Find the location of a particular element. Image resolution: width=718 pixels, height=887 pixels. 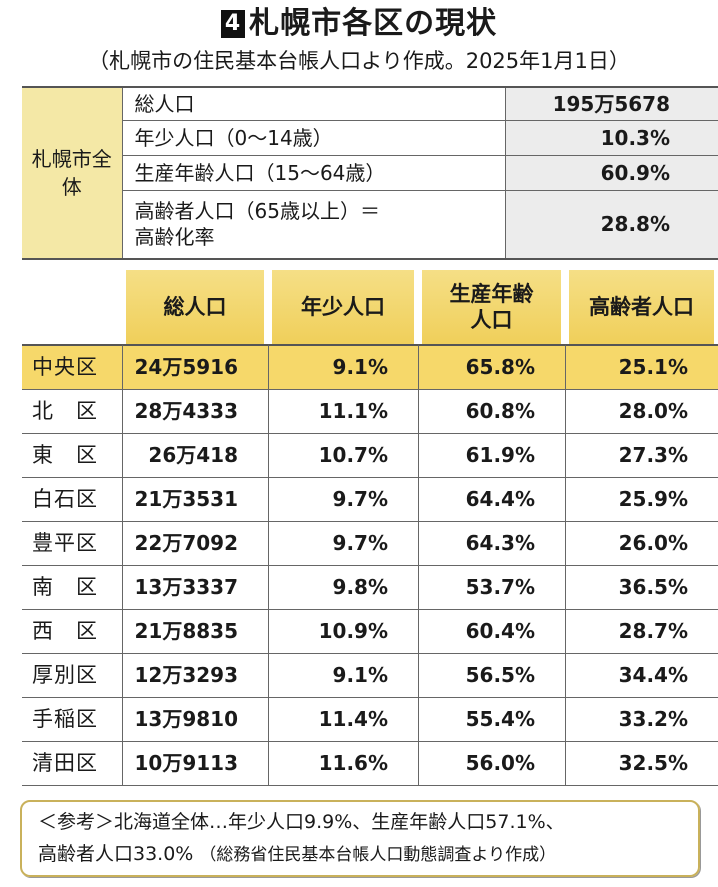

note-source: （総務省住民基本台帳人口動態調査より作成） is located at coordinates (378, 854).